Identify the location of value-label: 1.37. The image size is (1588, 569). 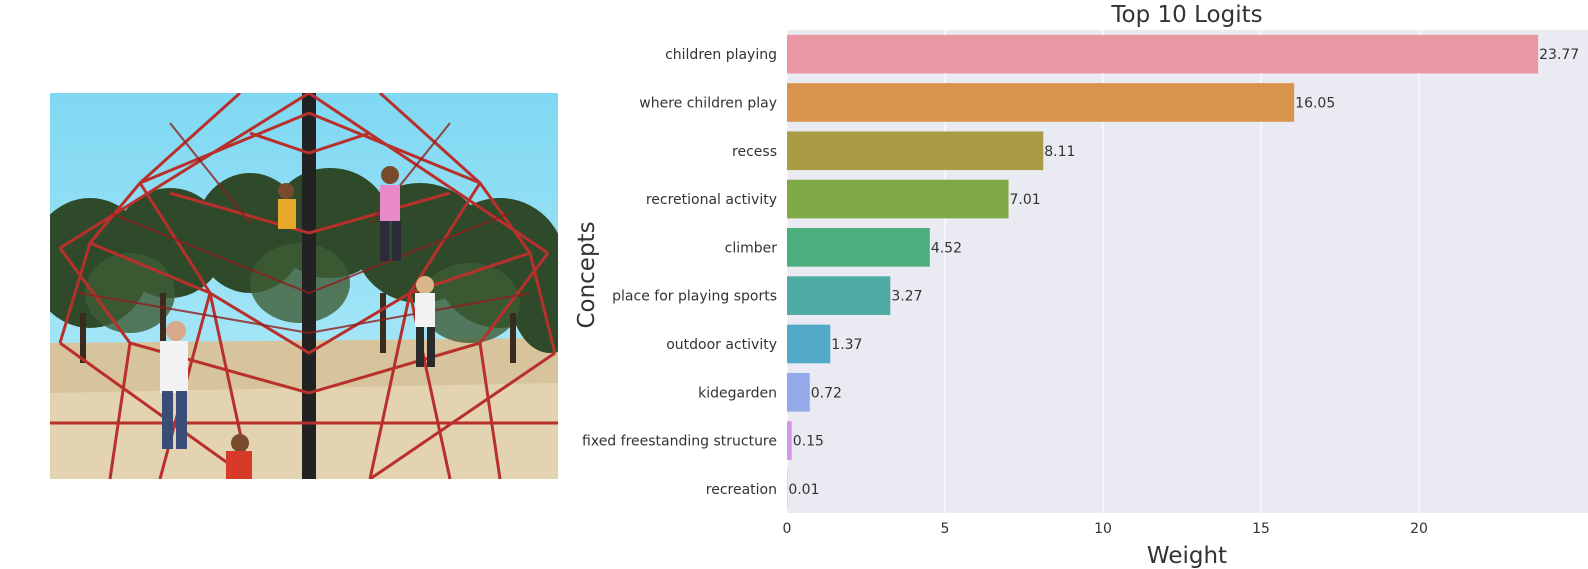
(846, 345).